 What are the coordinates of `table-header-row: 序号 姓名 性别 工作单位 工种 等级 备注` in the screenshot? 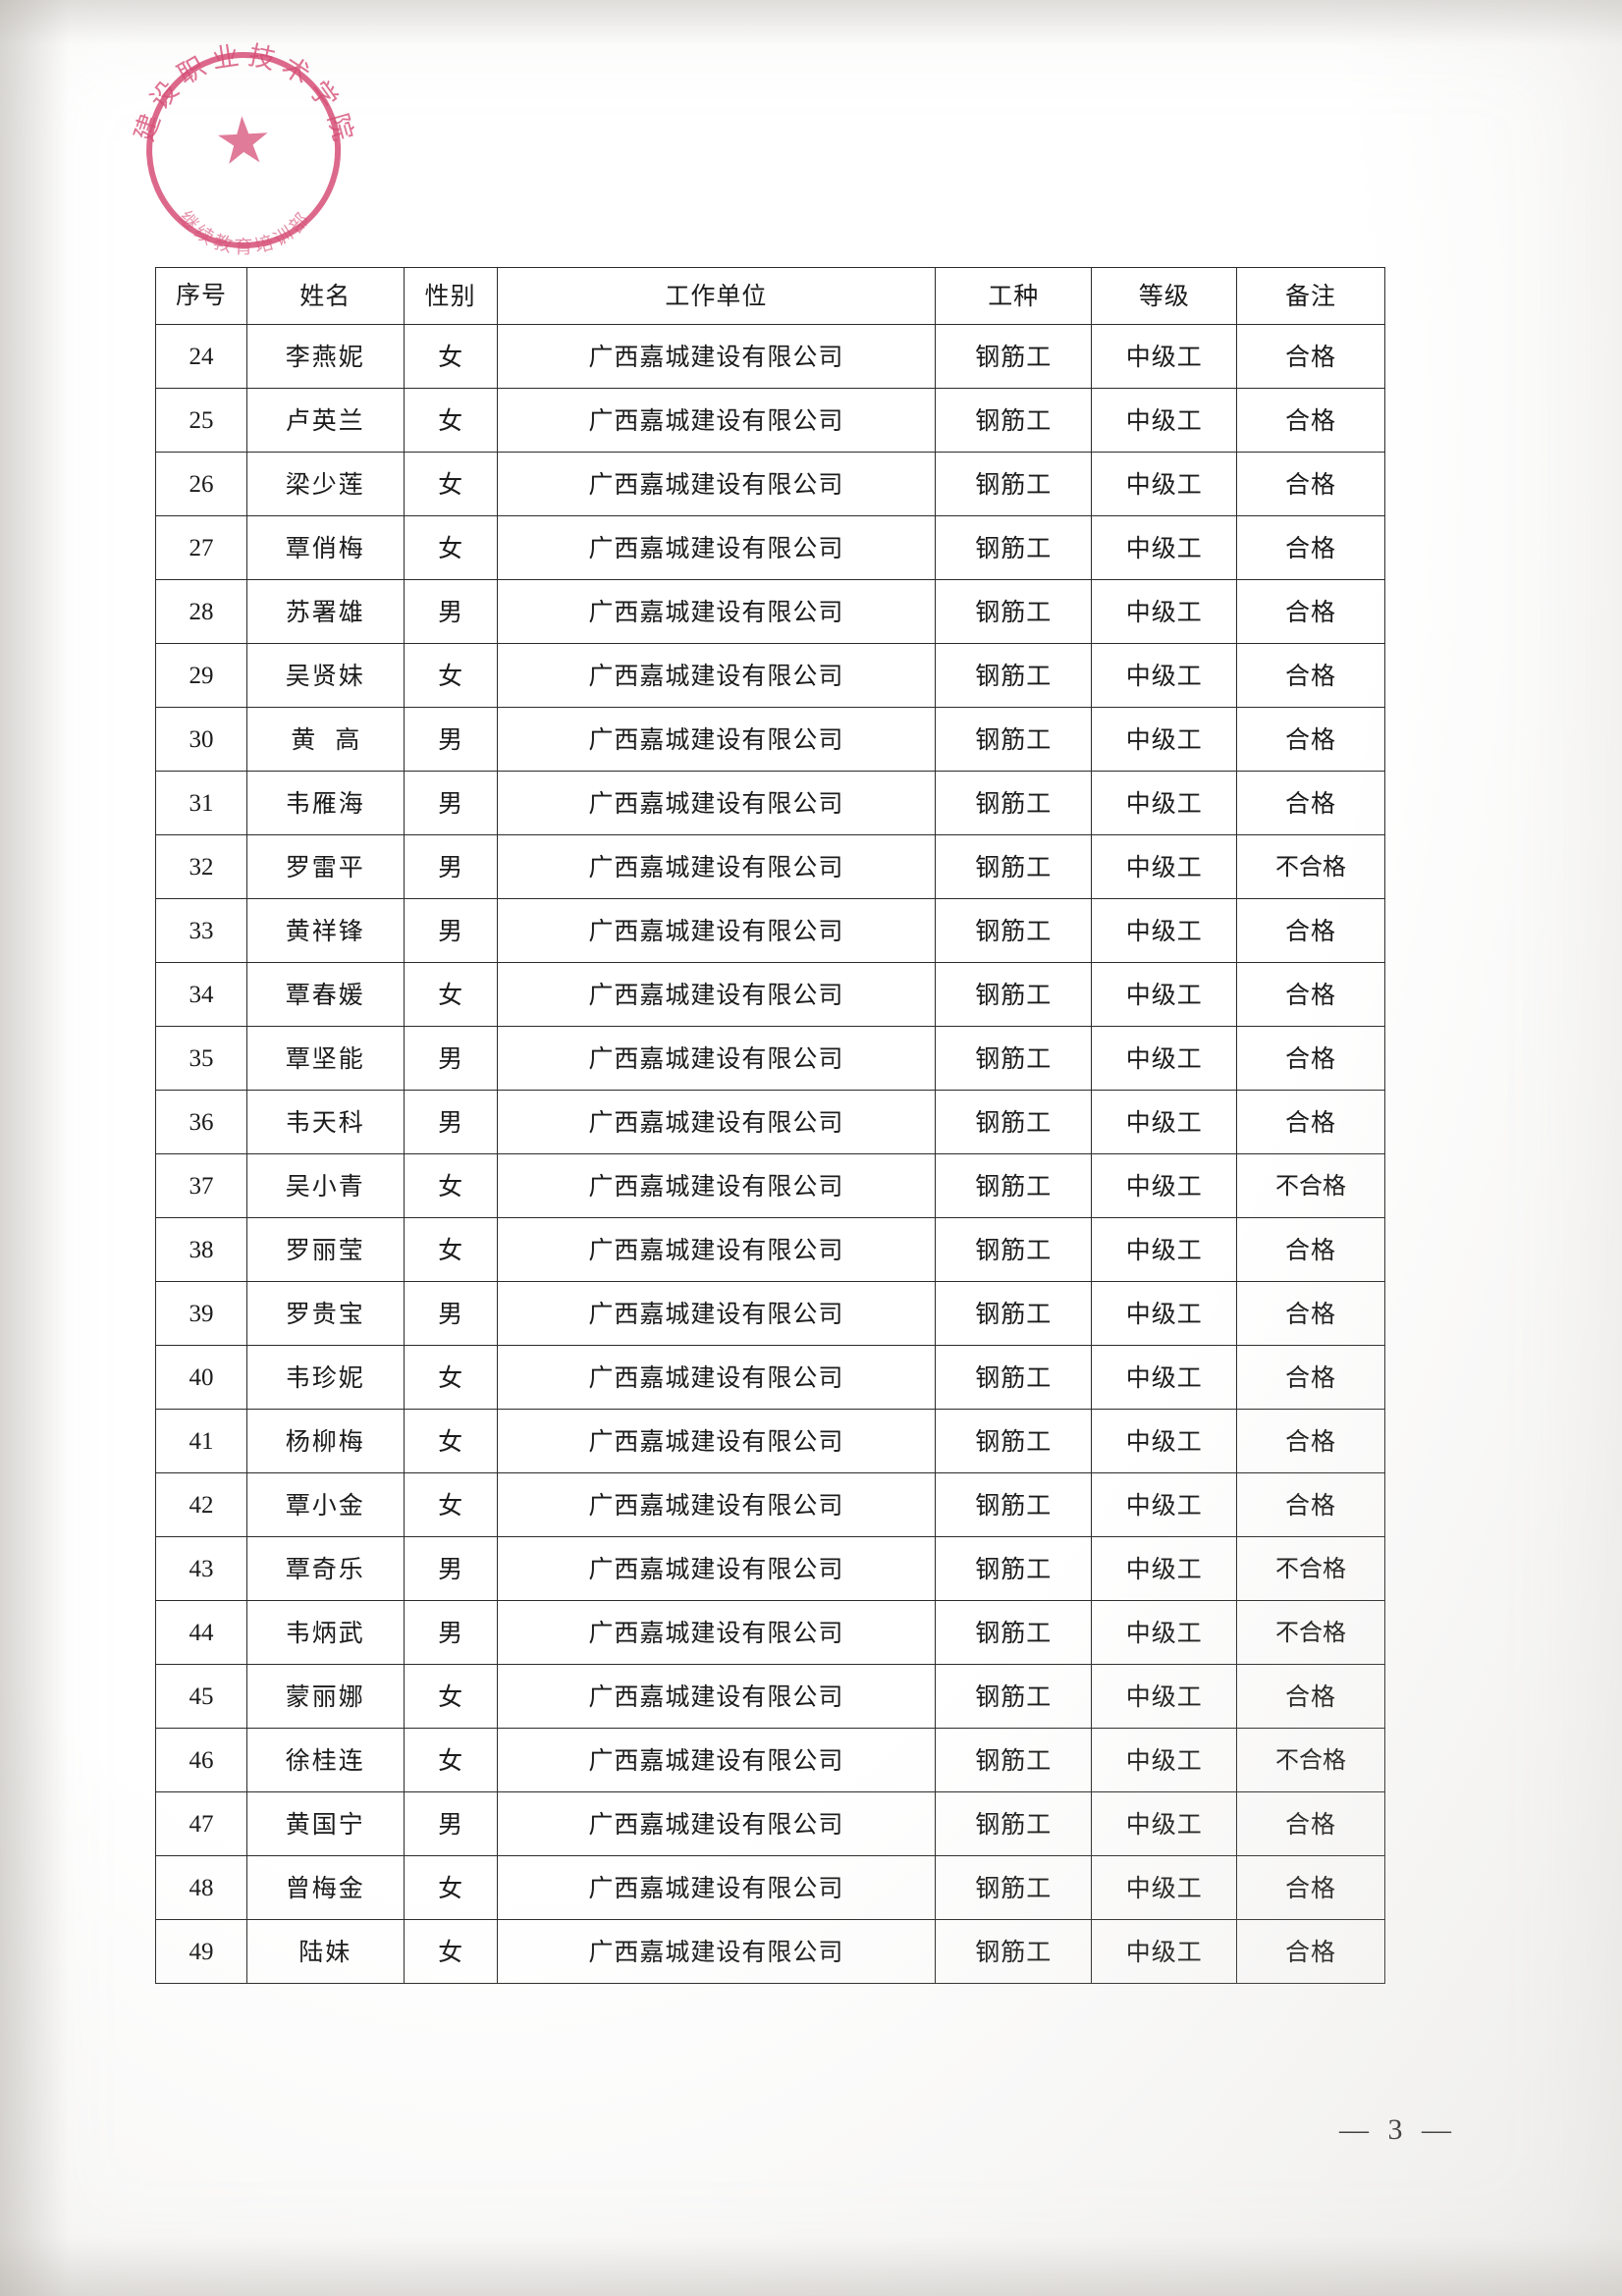 It's located at (769, 296).